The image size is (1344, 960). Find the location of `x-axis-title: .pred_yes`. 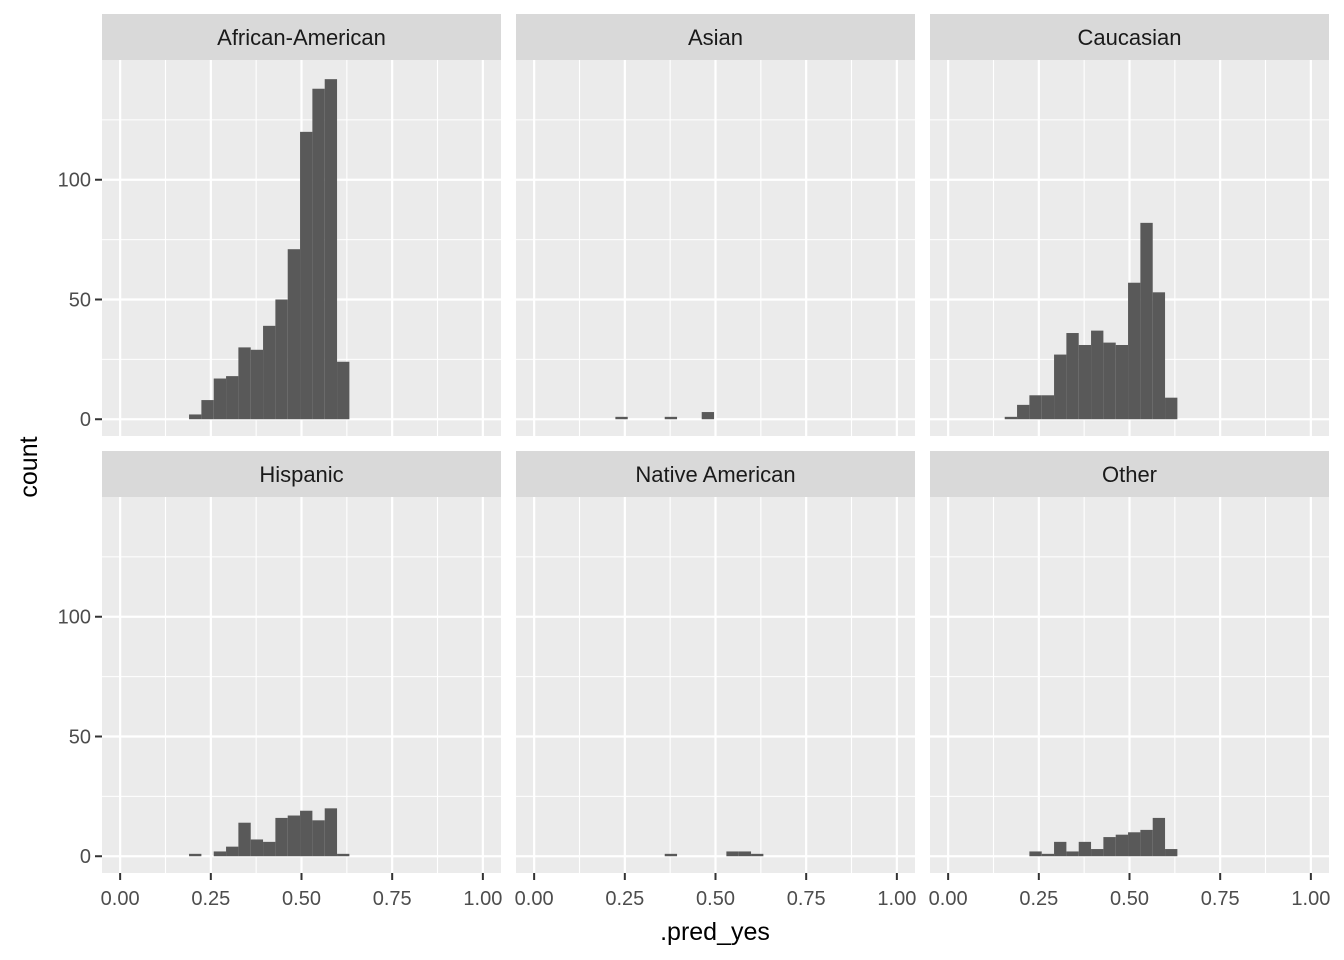

x-axis-title: .pred_yes is located at coordinates (715, 932).